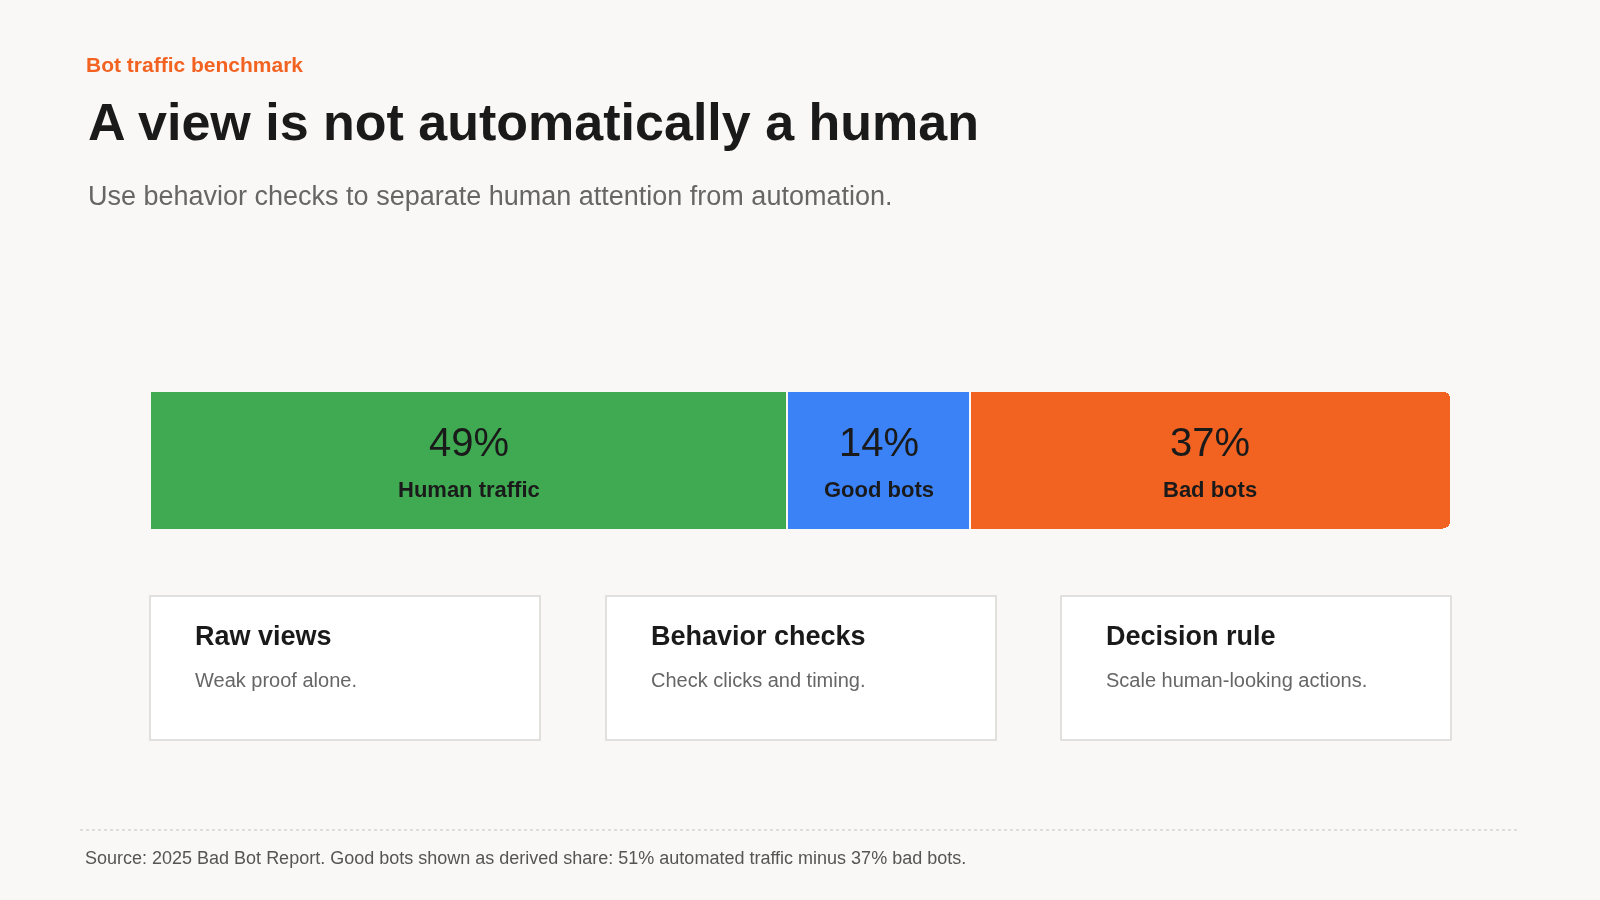 The image size is (1600, 900). I want to click on data-label: 14%, so click(879, 442).